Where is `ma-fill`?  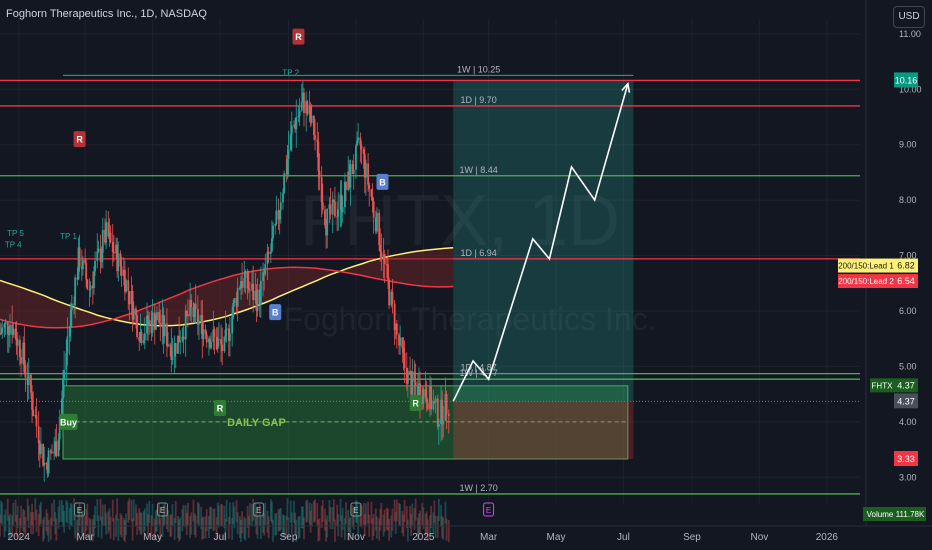
ma-fill is located at coordinates (227, 287).